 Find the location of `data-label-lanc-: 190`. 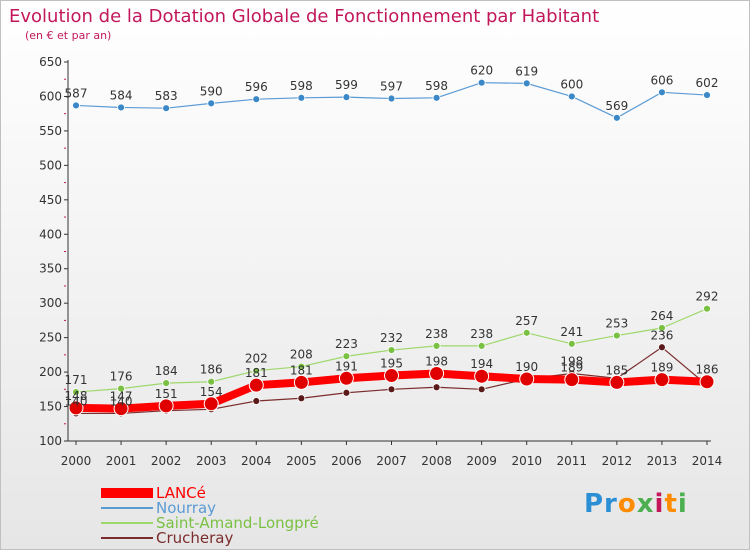

data-label-lanc-: 190 is located at coordinates (526, 367).